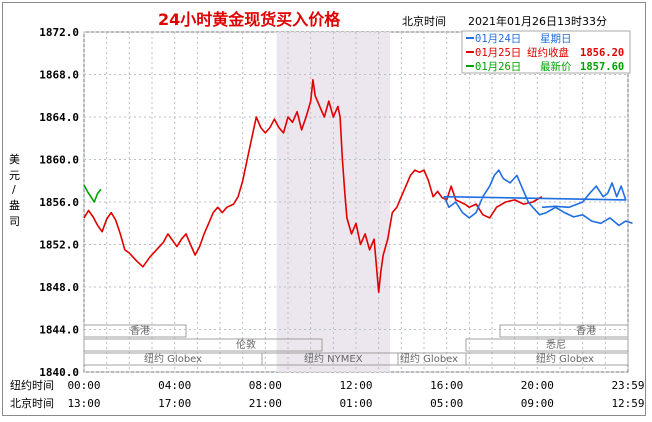  What do you see at coordinates (556, 66) in the screenshot?
I see `legend-extra: 最新价` at bounding box center [556, 66].